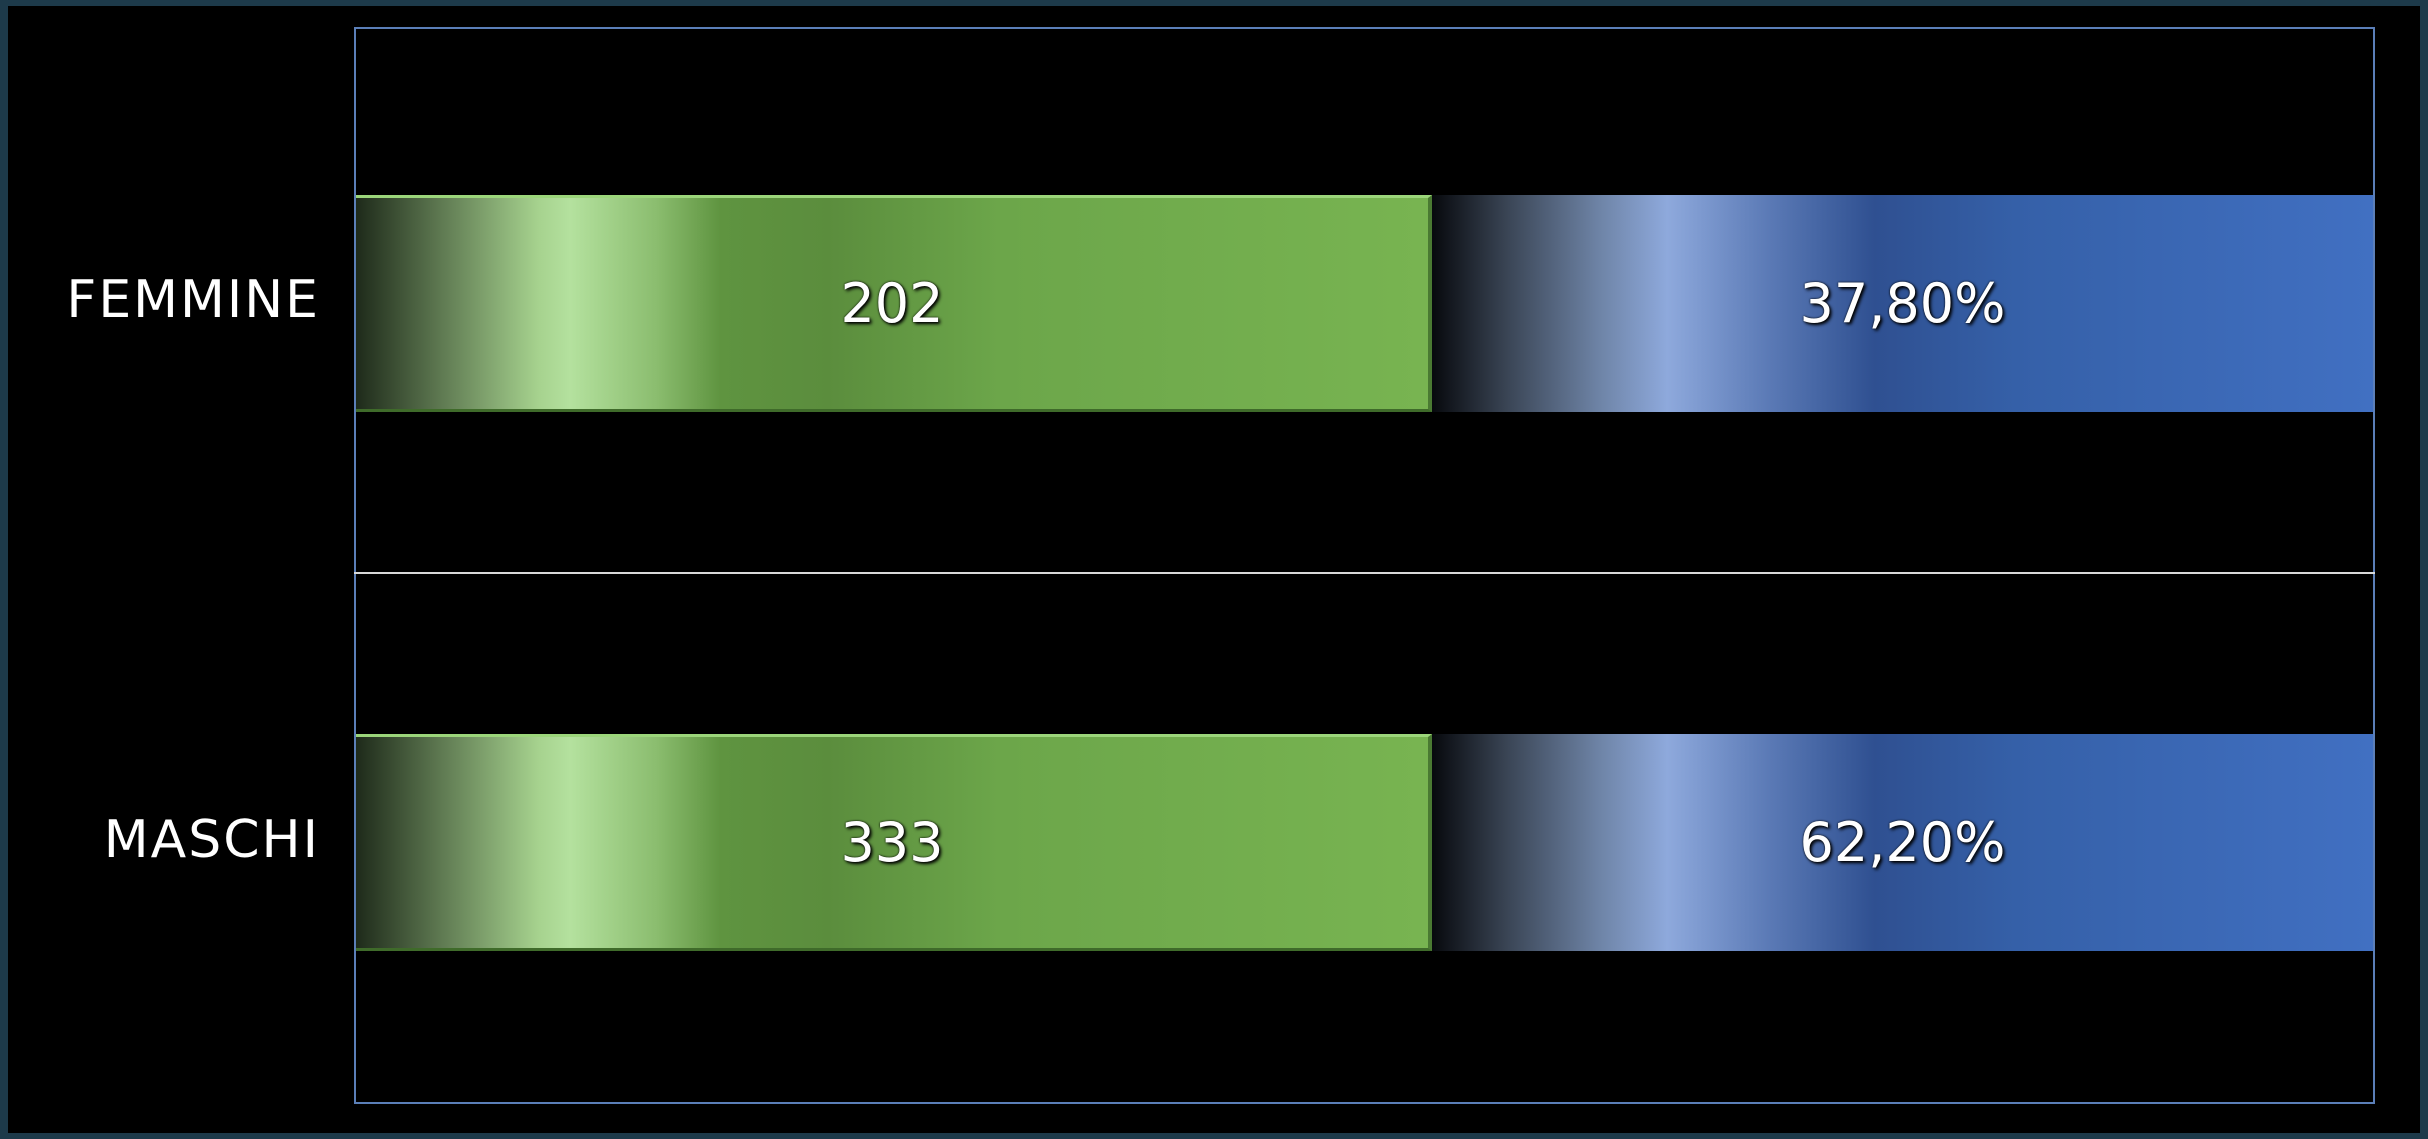 The width and height of the screenshot is (2428, 1139). What do you see at coordinates (211, 840) in the screenshot?
I see `row-label: MASCHI` at bounding box center [211, 840].